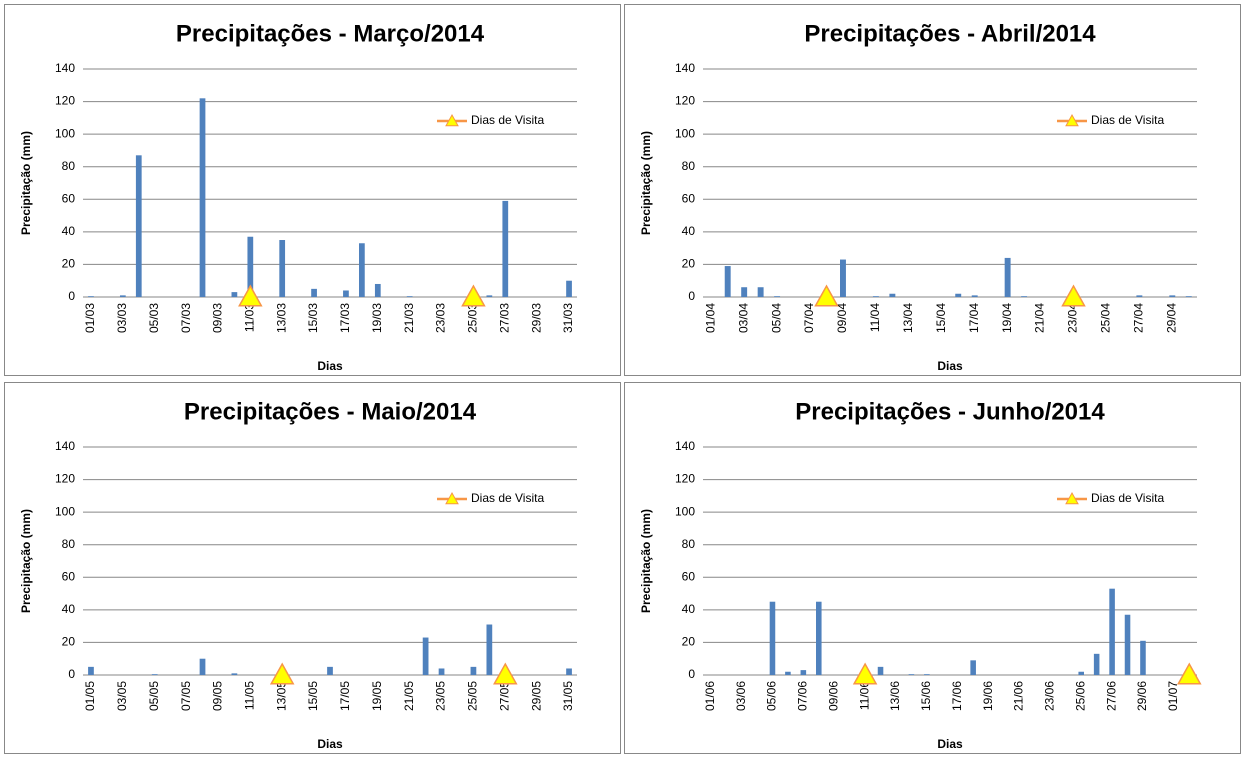 The image size is (1245, 758). Describe the element at coordinates (1142, 696) in the screenshot. I see `x-tick-label: 29/06` at that location.